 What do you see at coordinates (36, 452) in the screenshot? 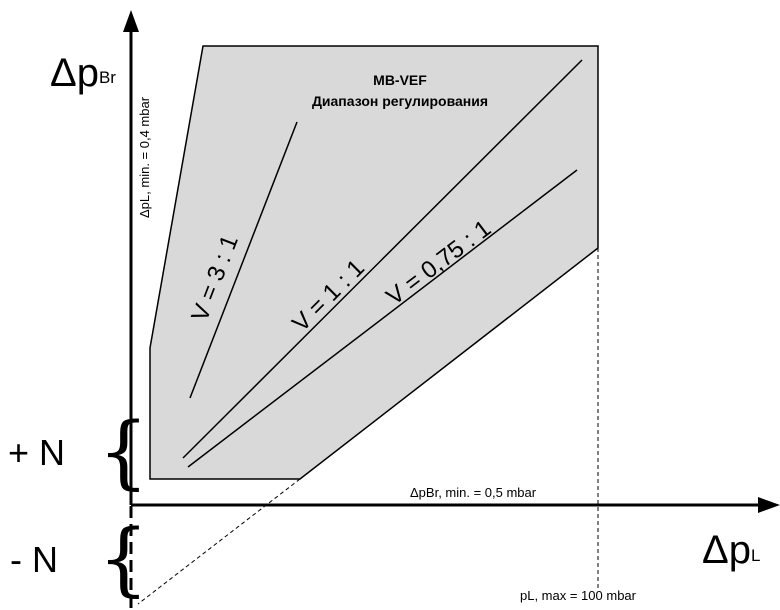
I see `plus-n-label: + N` at bounding box center [36, 452].